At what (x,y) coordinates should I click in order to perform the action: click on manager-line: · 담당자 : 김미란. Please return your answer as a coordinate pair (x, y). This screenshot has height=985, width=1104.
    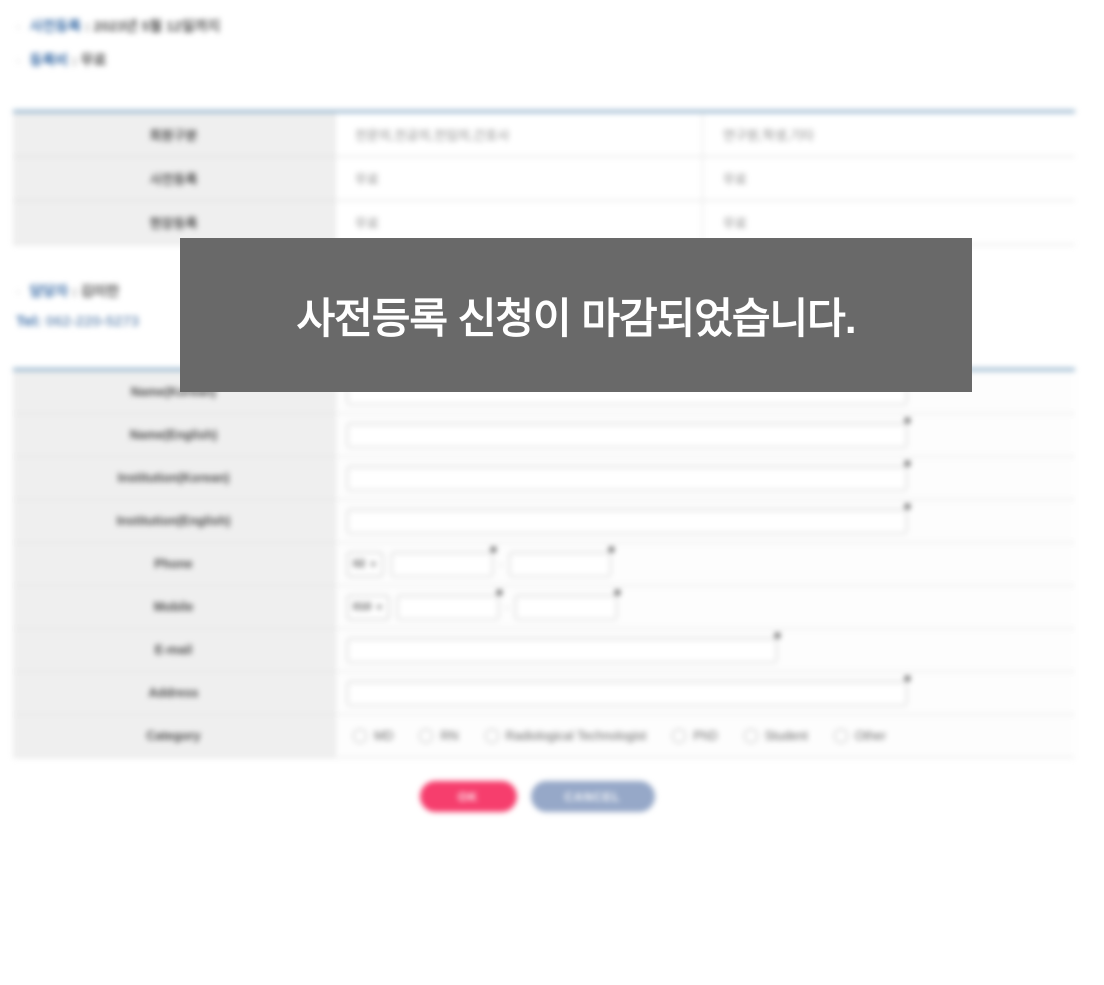
    Looking at the image, I should click on (67, 291).